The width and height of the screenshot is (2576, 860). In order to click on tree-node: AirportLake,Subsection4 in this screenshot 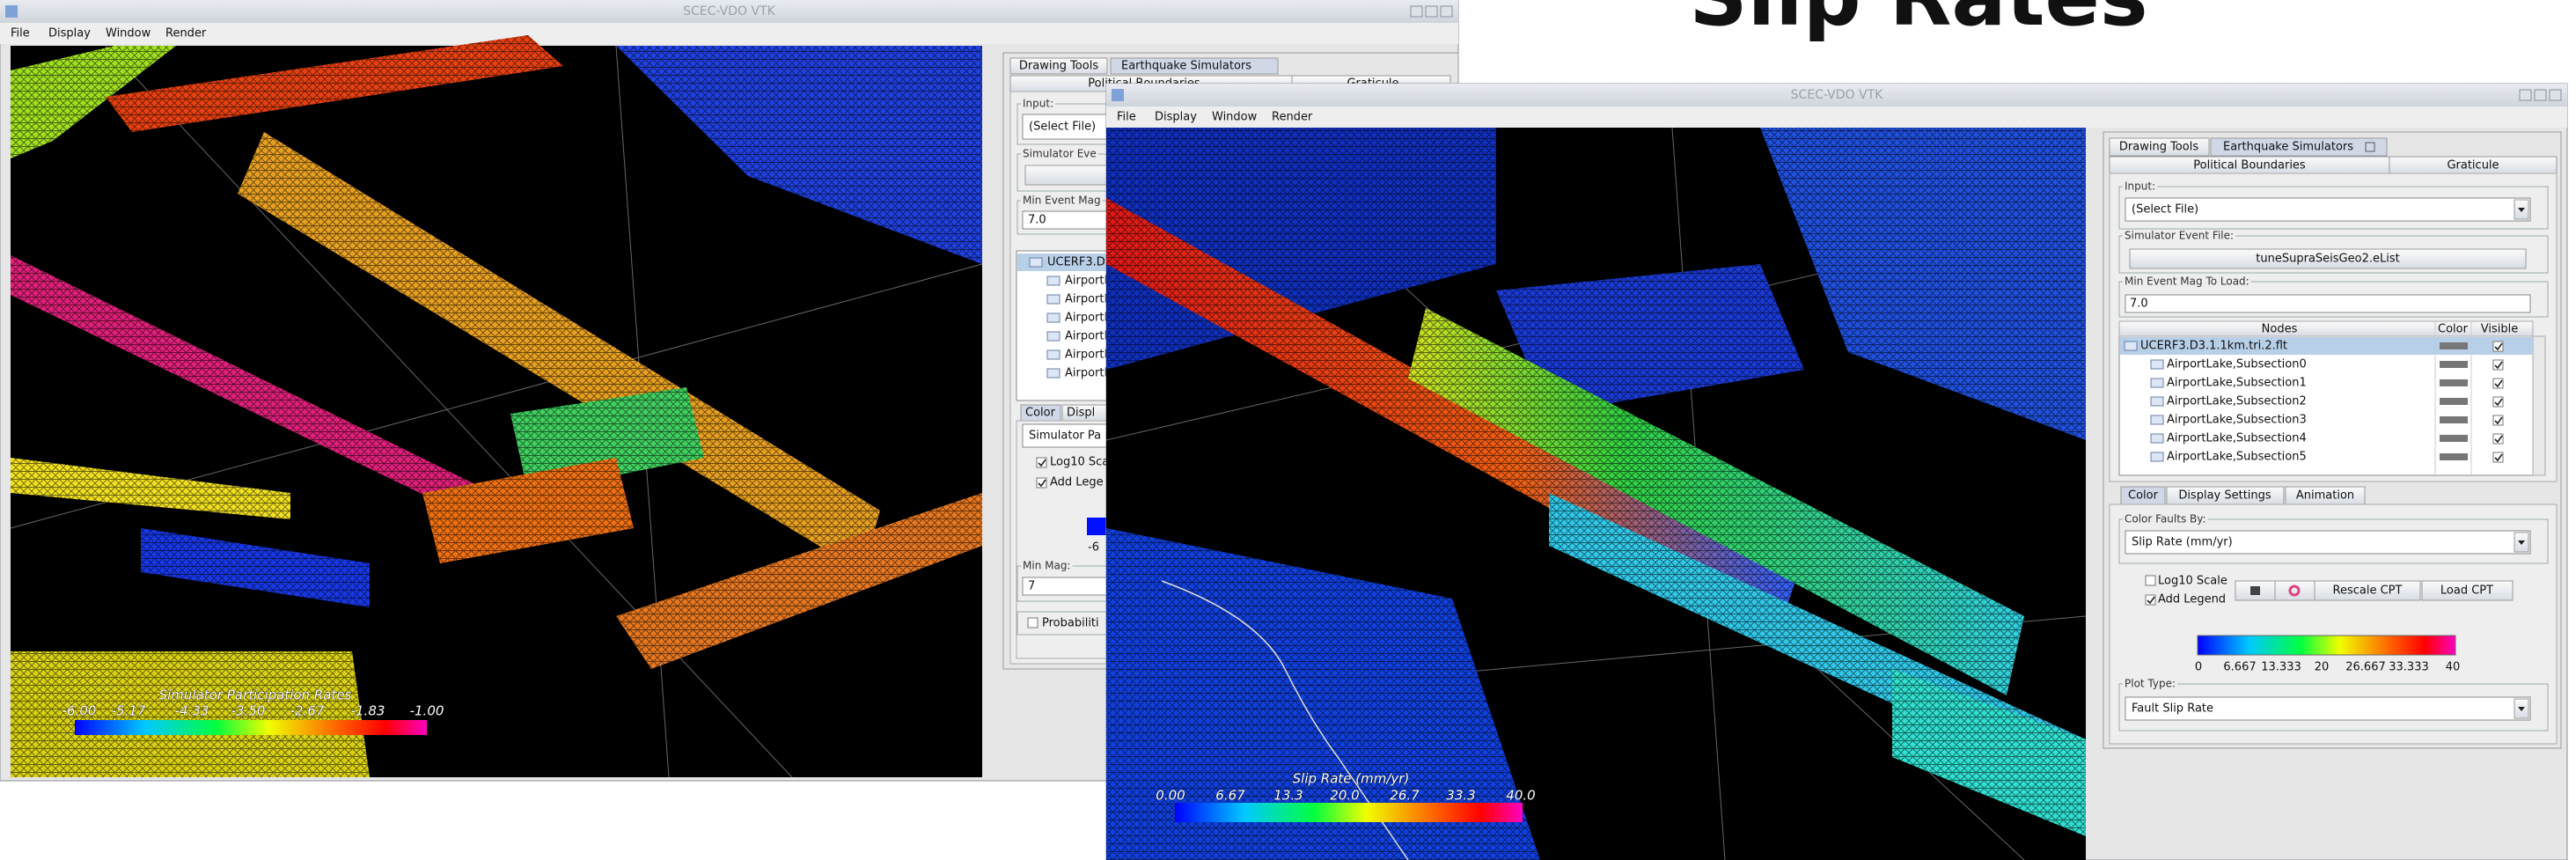, I will do `click(2237, 438)`.